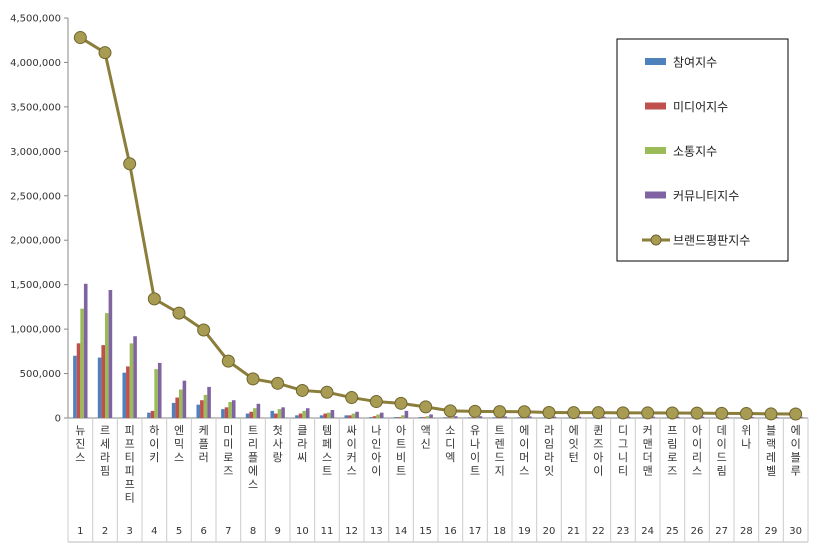 The image size is (830, 556). Describe the element at coordinates (549, 531) in the screenshot. I see `x-index-label: 20` at that location.